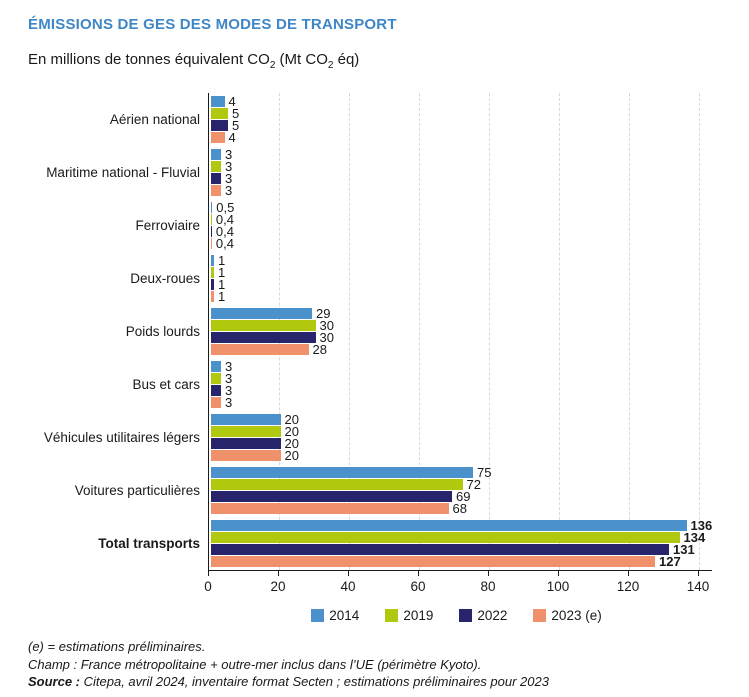  I want to click on category-row: Poids lourds 29 30 30 28, so click(388, 331).